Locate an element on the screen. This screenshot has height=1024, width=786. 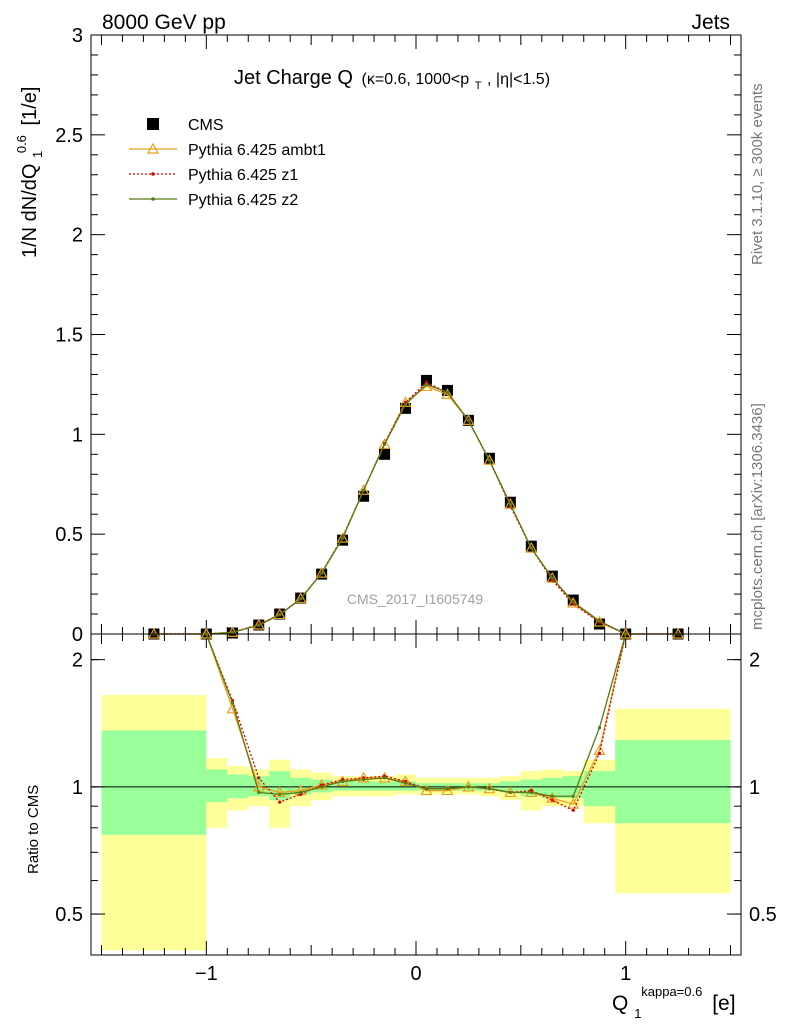
main-ylabel-sub: 1 is located at coordinates (37, 154).